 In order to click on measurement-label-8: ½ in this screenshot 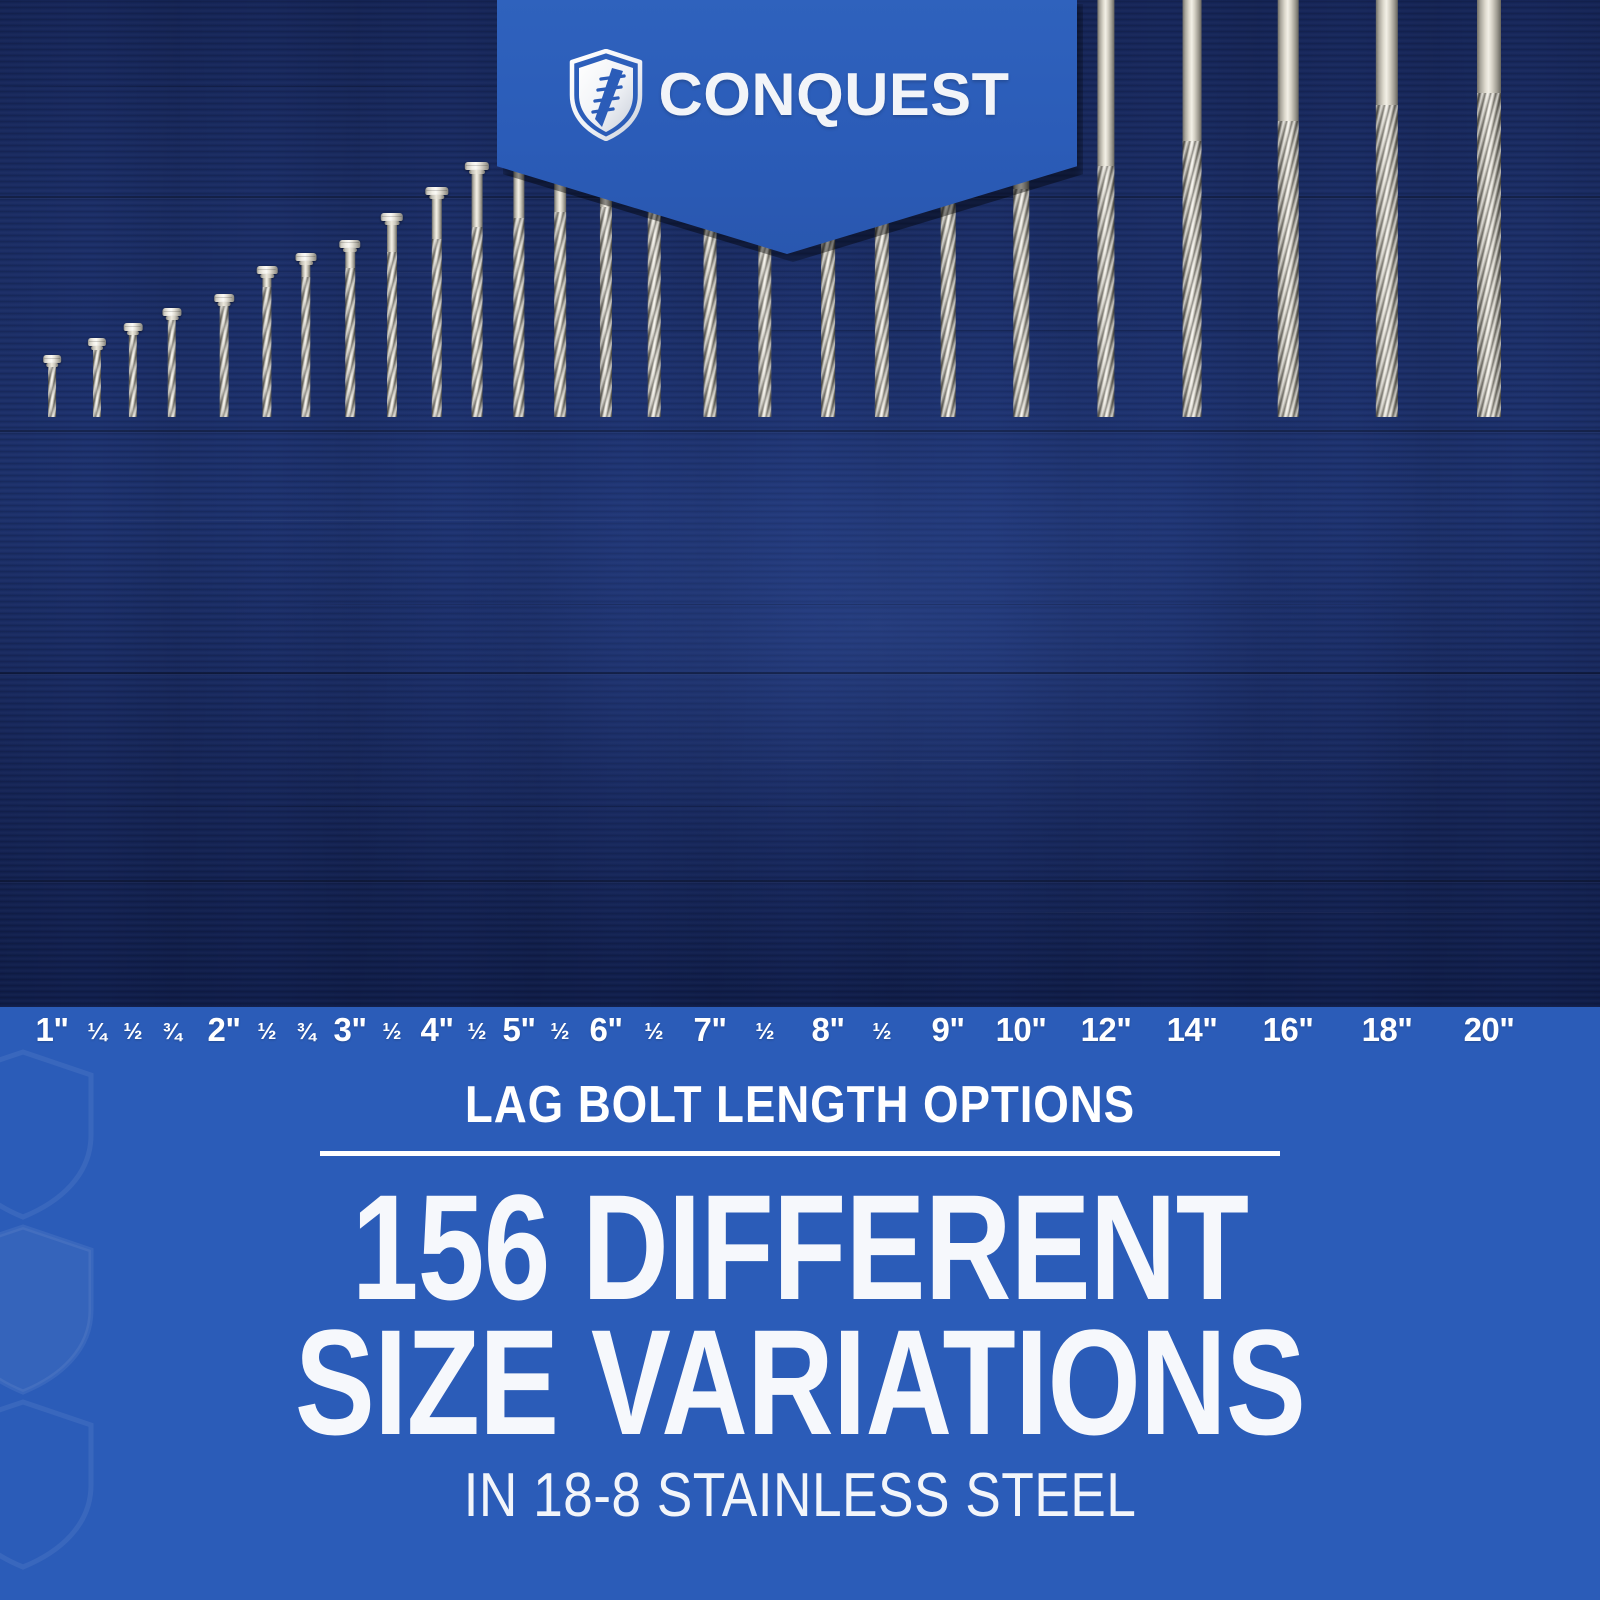, I will do `click(392, 1031)`.